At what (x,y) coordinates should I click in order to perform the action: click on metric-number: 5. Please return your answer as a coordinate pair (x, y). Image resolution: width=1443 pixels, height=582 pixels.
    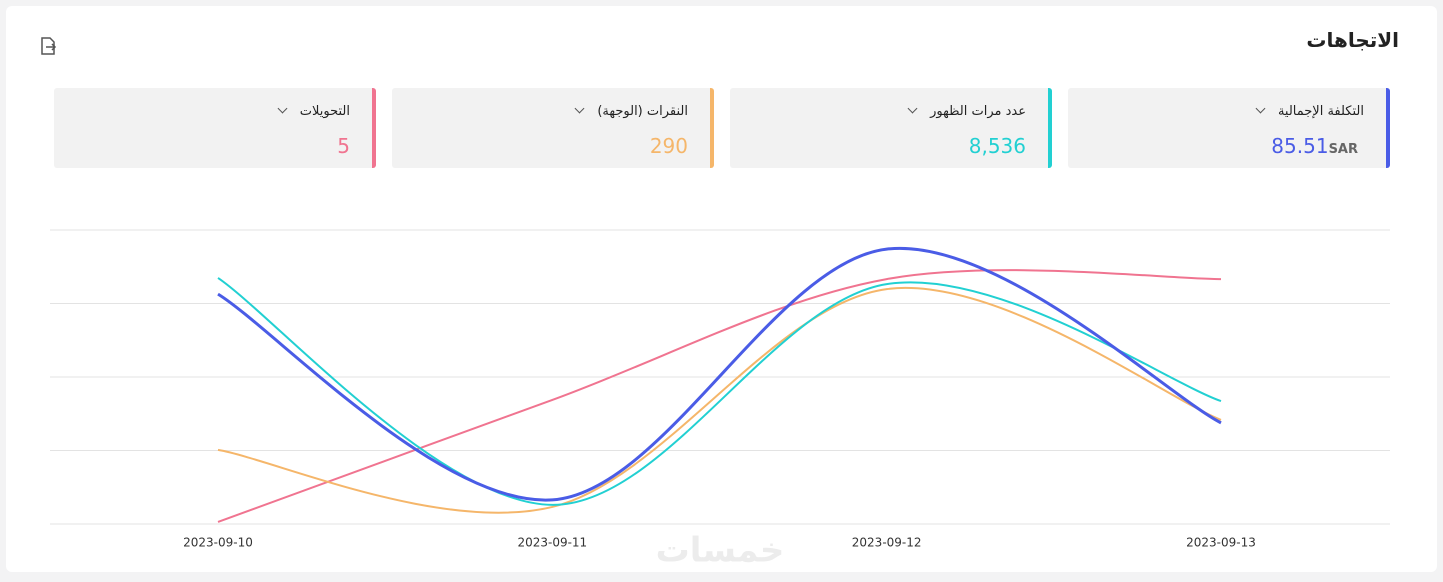
    Looking at the image, I should click on (343, 146).